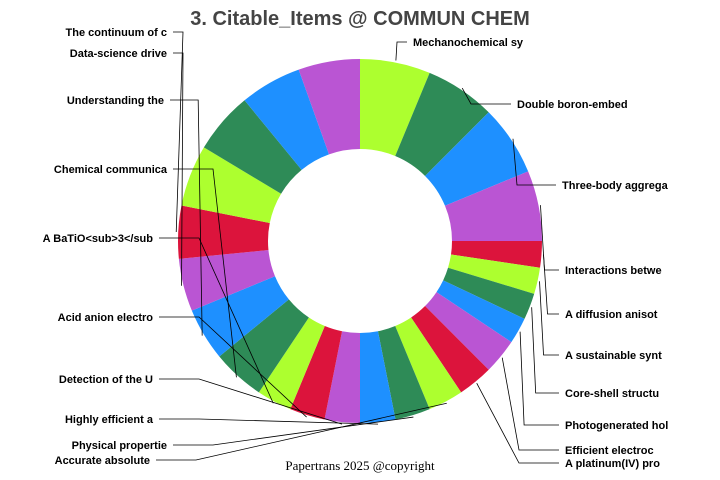 The width and height of the screenshot is (720, 480). I want to click on slice-label: Physical propertie, so click(119, 446).